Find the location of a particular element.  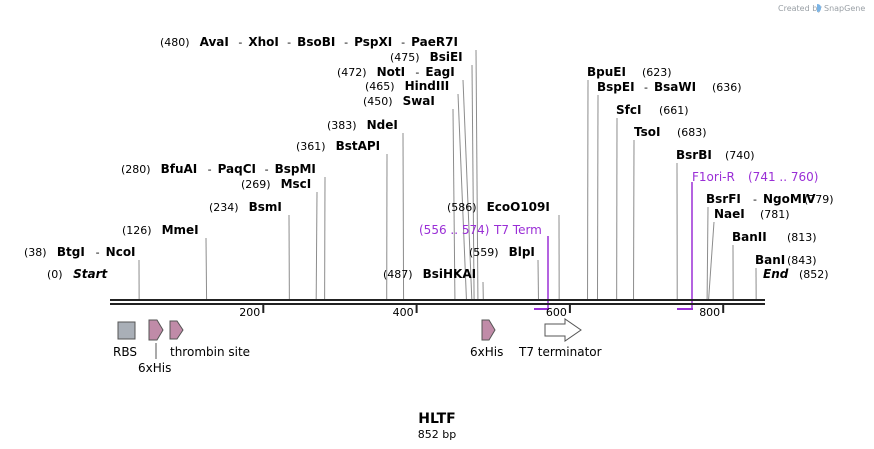

credit-text: Created by is located at coordinates (800, 8).